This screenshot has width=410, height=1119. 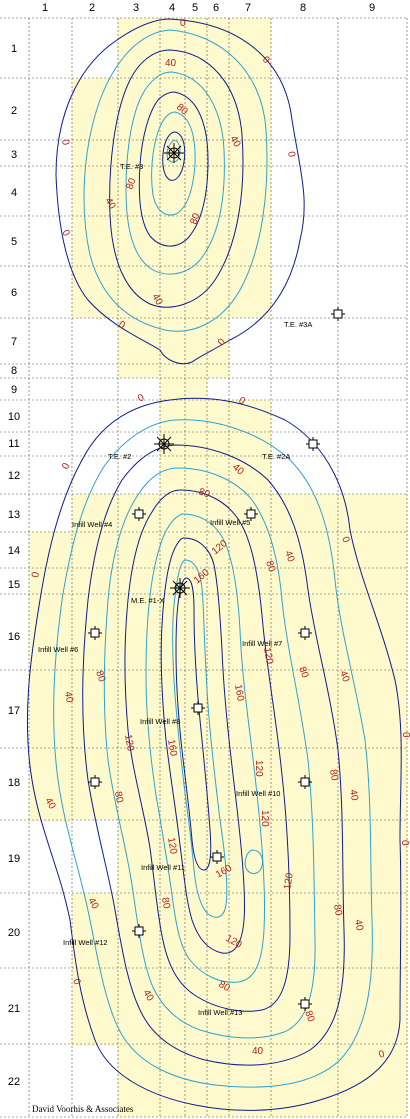 What do you see at coordinates (58, 649) in the screenshot?
I see `well-label: Infill Well #6` at bounding box center [58, 649].